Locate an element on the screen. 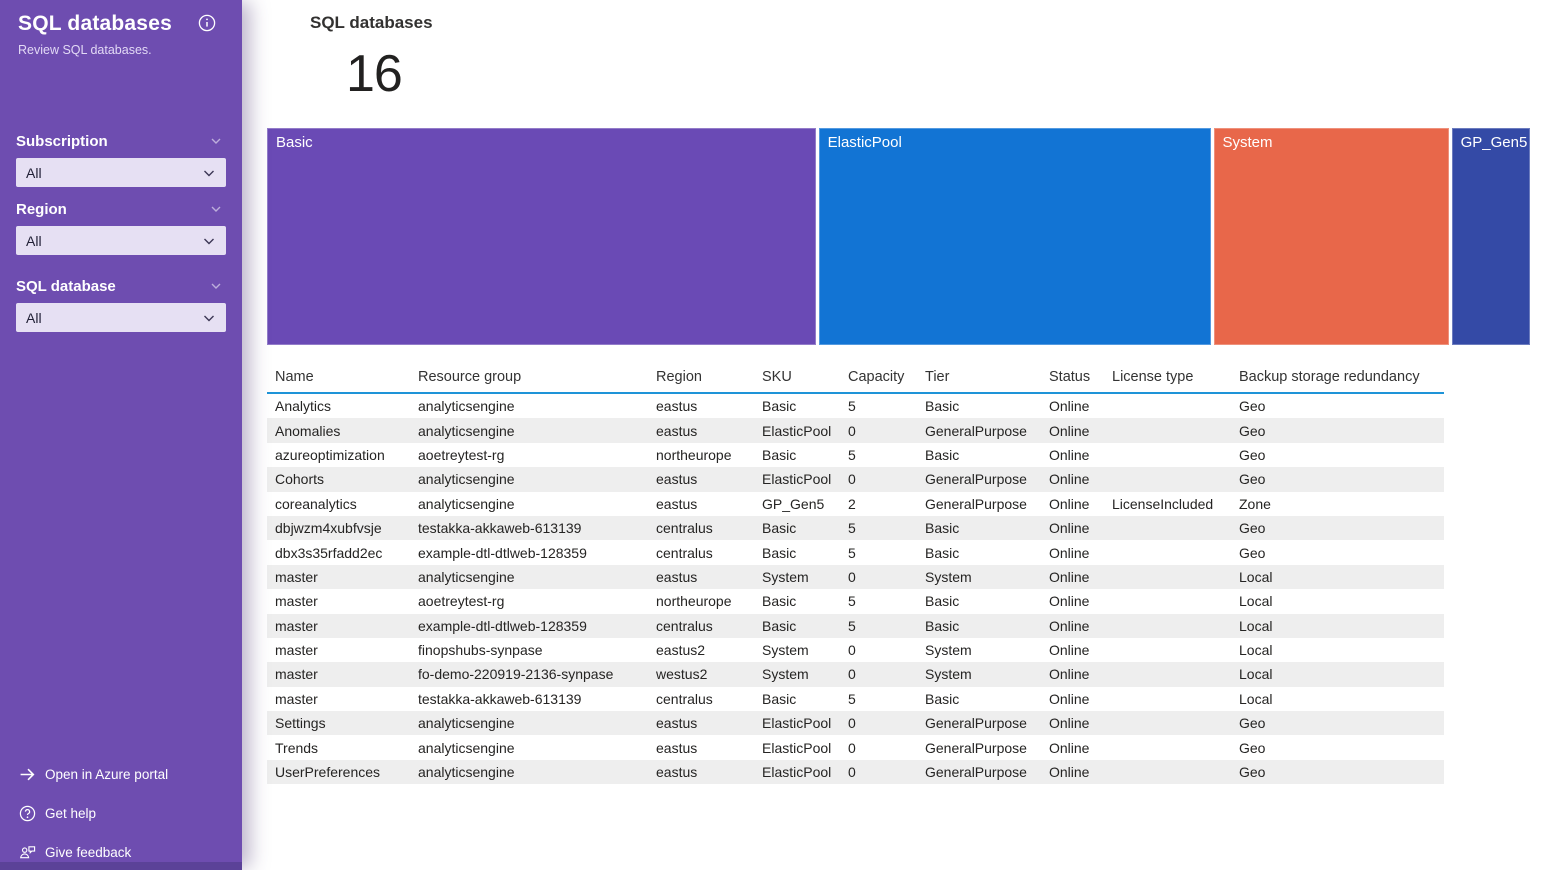 The image size is (1554, 870). treemap-segment-elasticpool: ElasticPool is located at coordinates (1014, 236).